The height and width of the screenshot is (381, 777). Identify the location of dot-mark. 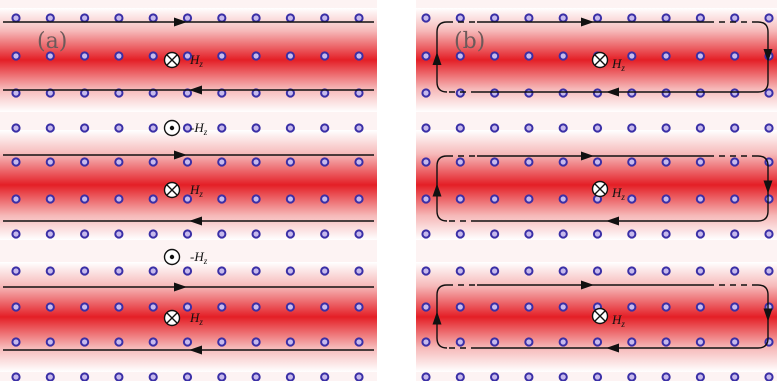
(172, 257).